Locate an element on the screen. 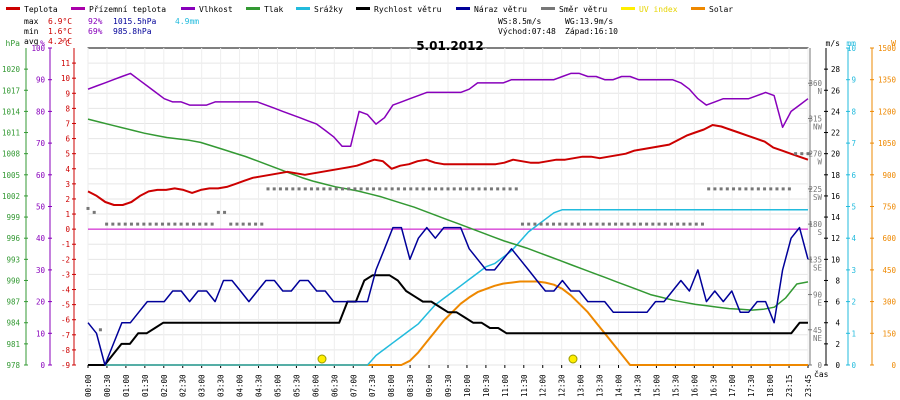 The width and height of the screenshot is (900, 400). x-tick-label: 02:30 is located at coordinates (183, 385).